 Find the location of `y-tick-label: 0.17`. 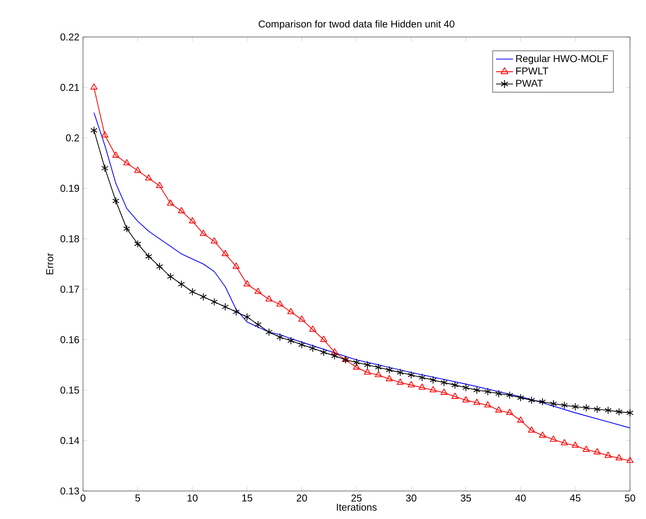

y-tick-label: 0.17 is located at coordinates (69, 289).